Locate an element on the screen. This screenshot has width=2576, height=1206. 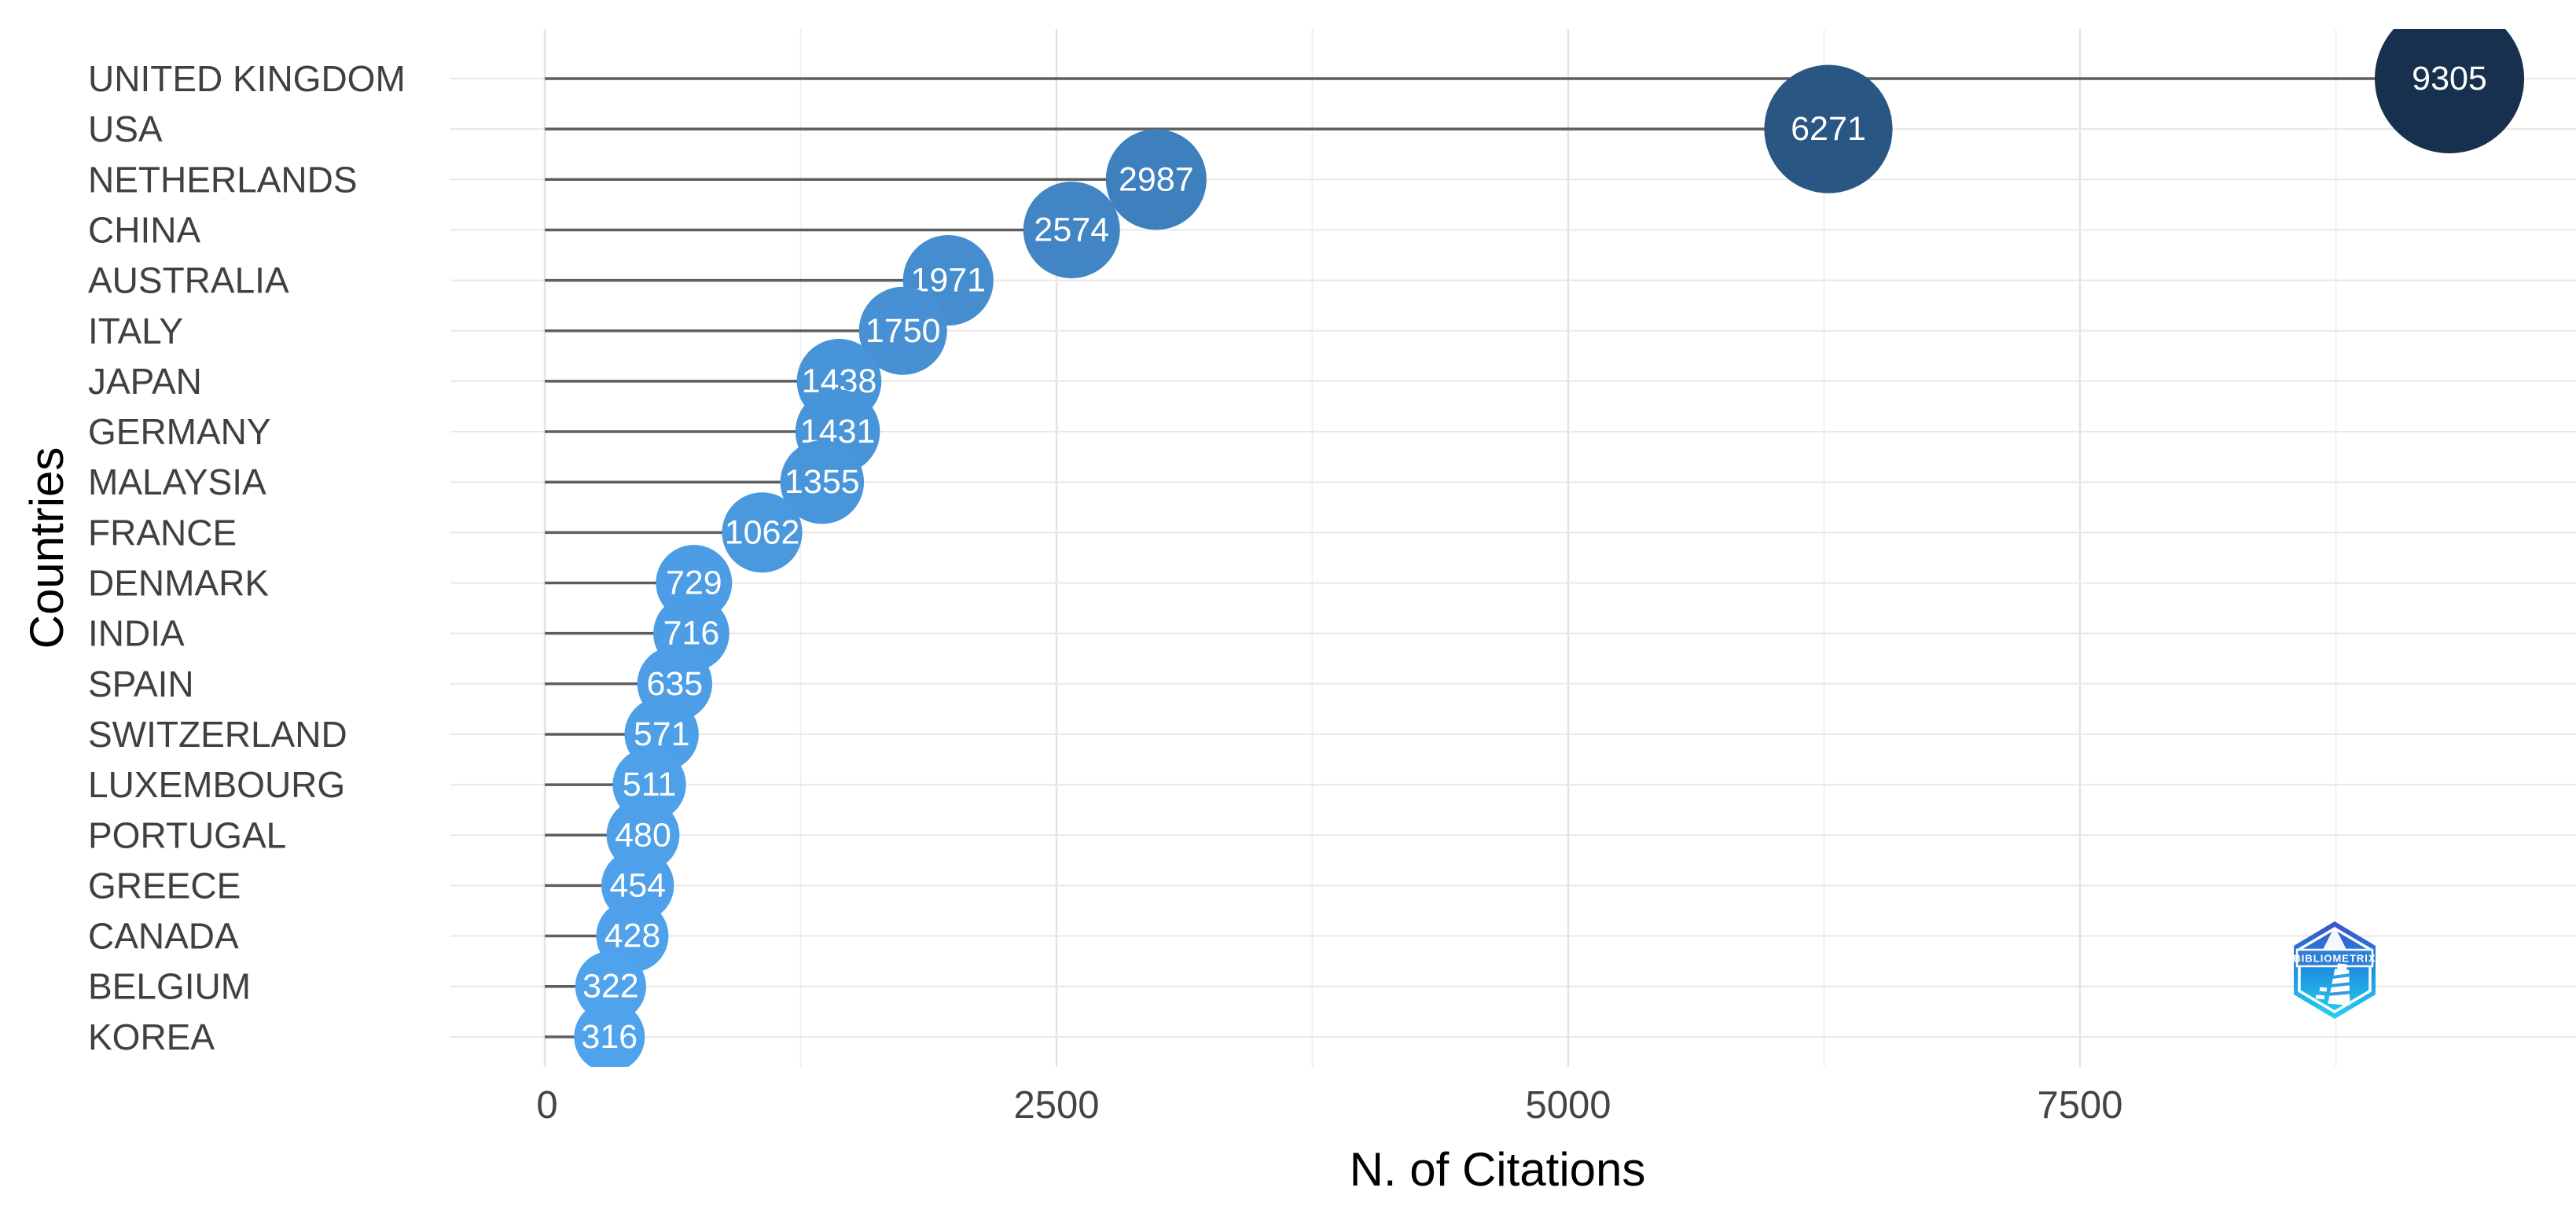
bubble-value-label: 1750 is located at coordinates (903, 331).